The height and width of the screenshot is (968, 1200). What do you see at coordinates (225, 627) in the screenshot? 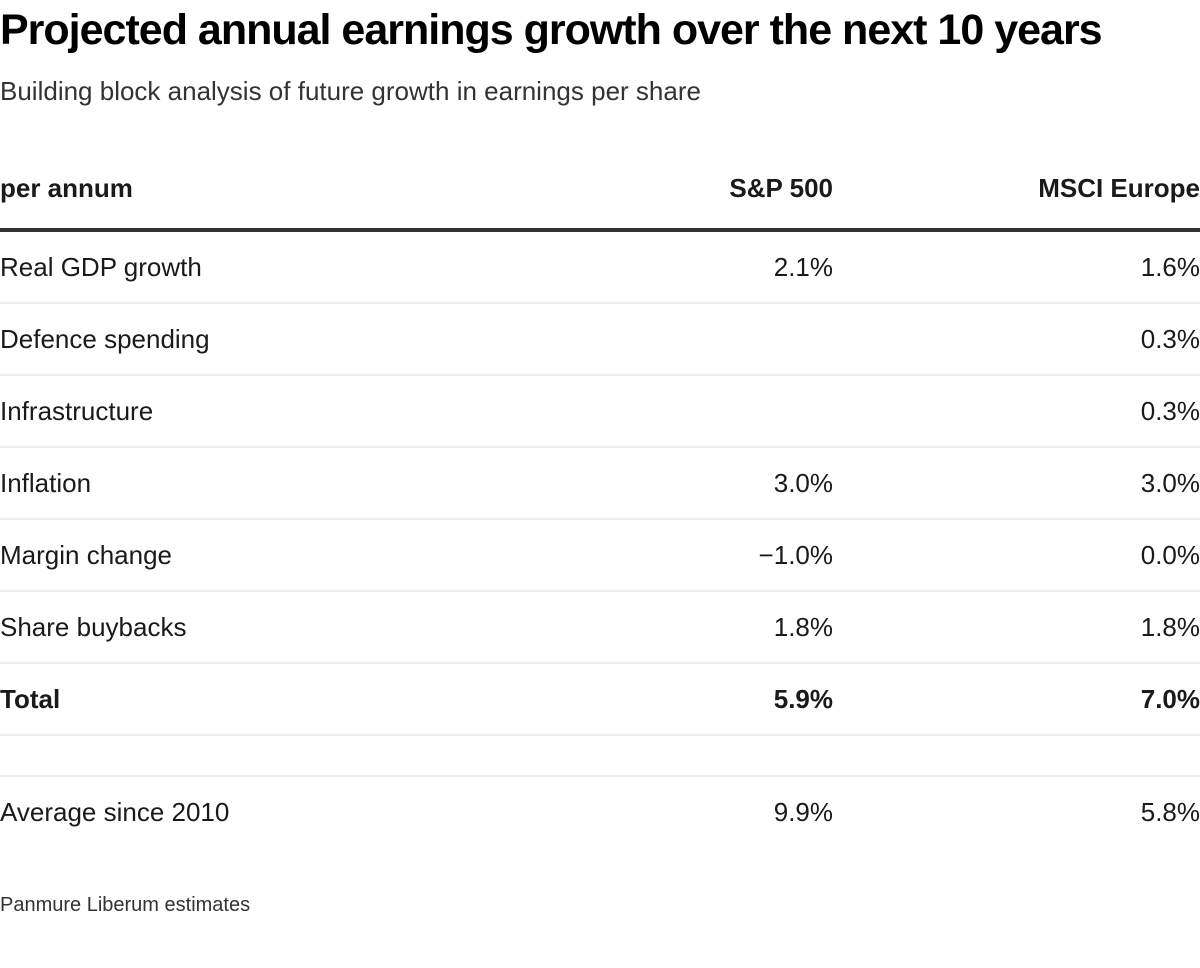
I see `row-label: Share buybacks` at bounding box center [225, 627].